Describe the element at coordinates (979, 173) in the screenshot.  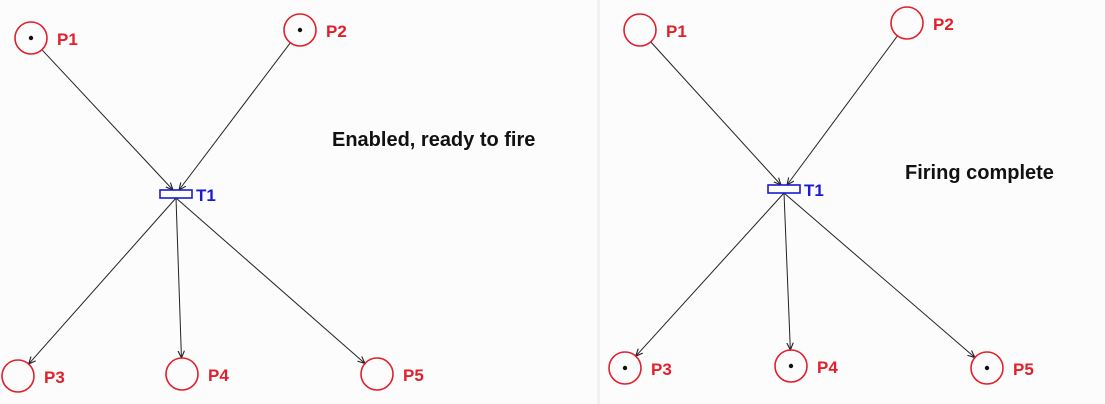
I see `caption-firing-complete: Firing complete` at that location.